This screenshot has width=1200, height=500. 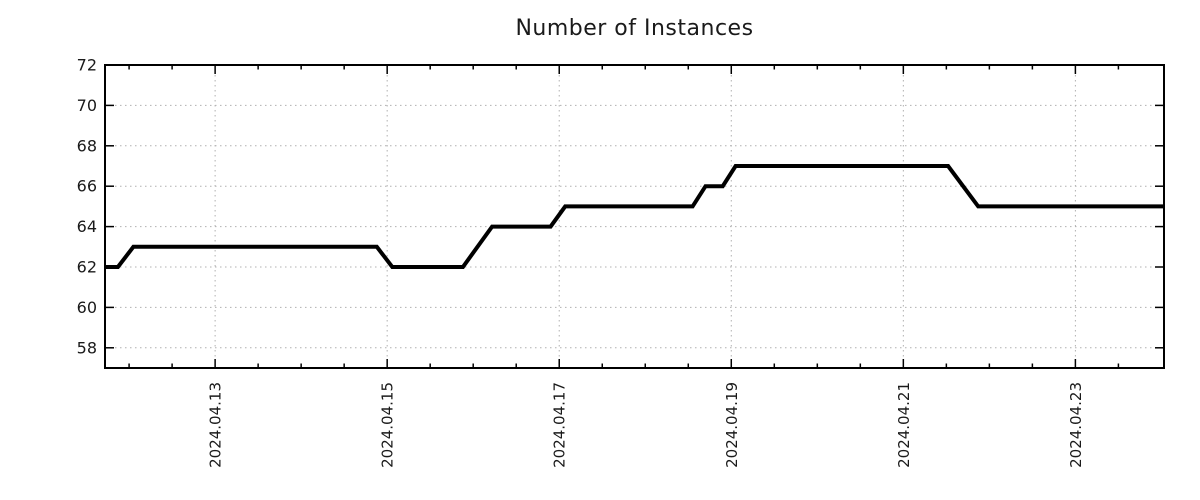 What do you see at coordinates (87, 347) in the screenshot?
I see `y-tick-label: 58` at bounding box center [87, 347].